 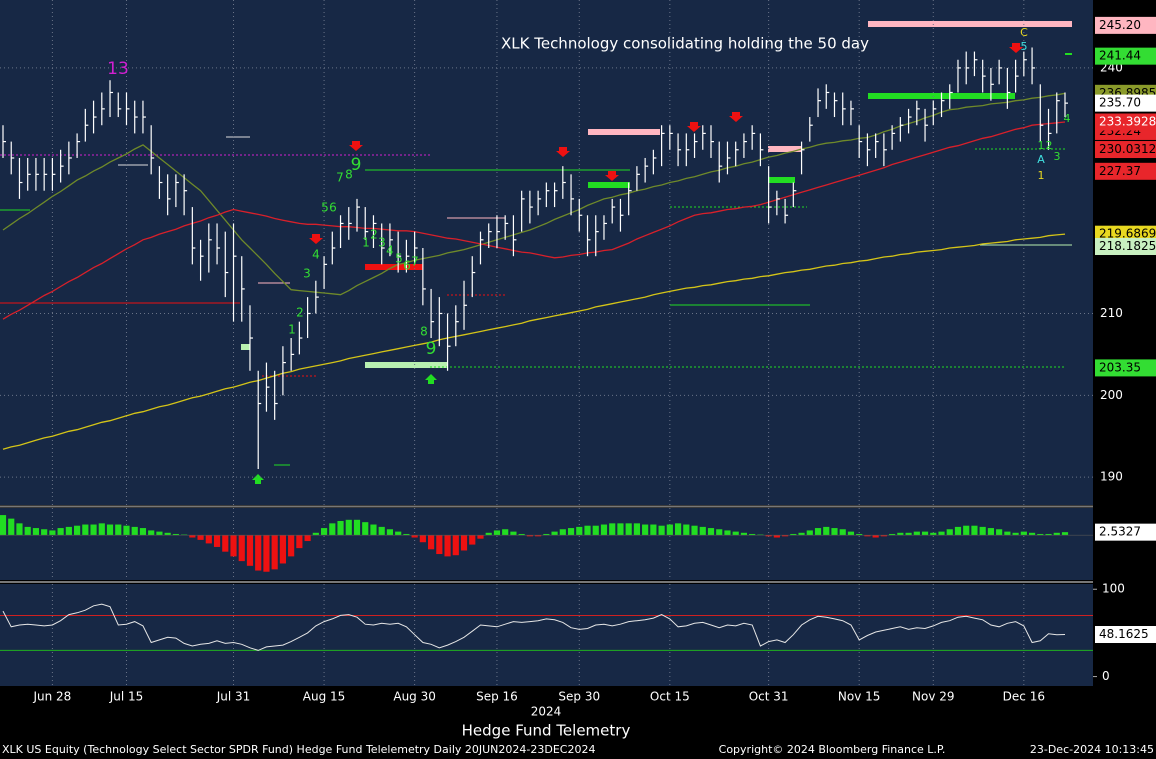 What do you see at coordinates (1120, 25) in the screenshot?
I see `price-label: 245.20` at bounding box center [1120, 25].